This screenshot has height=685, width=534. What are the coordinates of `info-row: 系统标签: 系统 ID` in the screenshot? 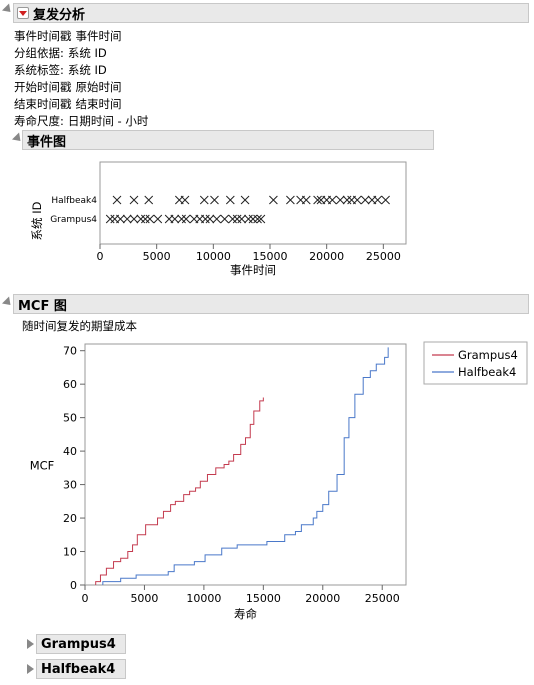 It's located at (60, 70).